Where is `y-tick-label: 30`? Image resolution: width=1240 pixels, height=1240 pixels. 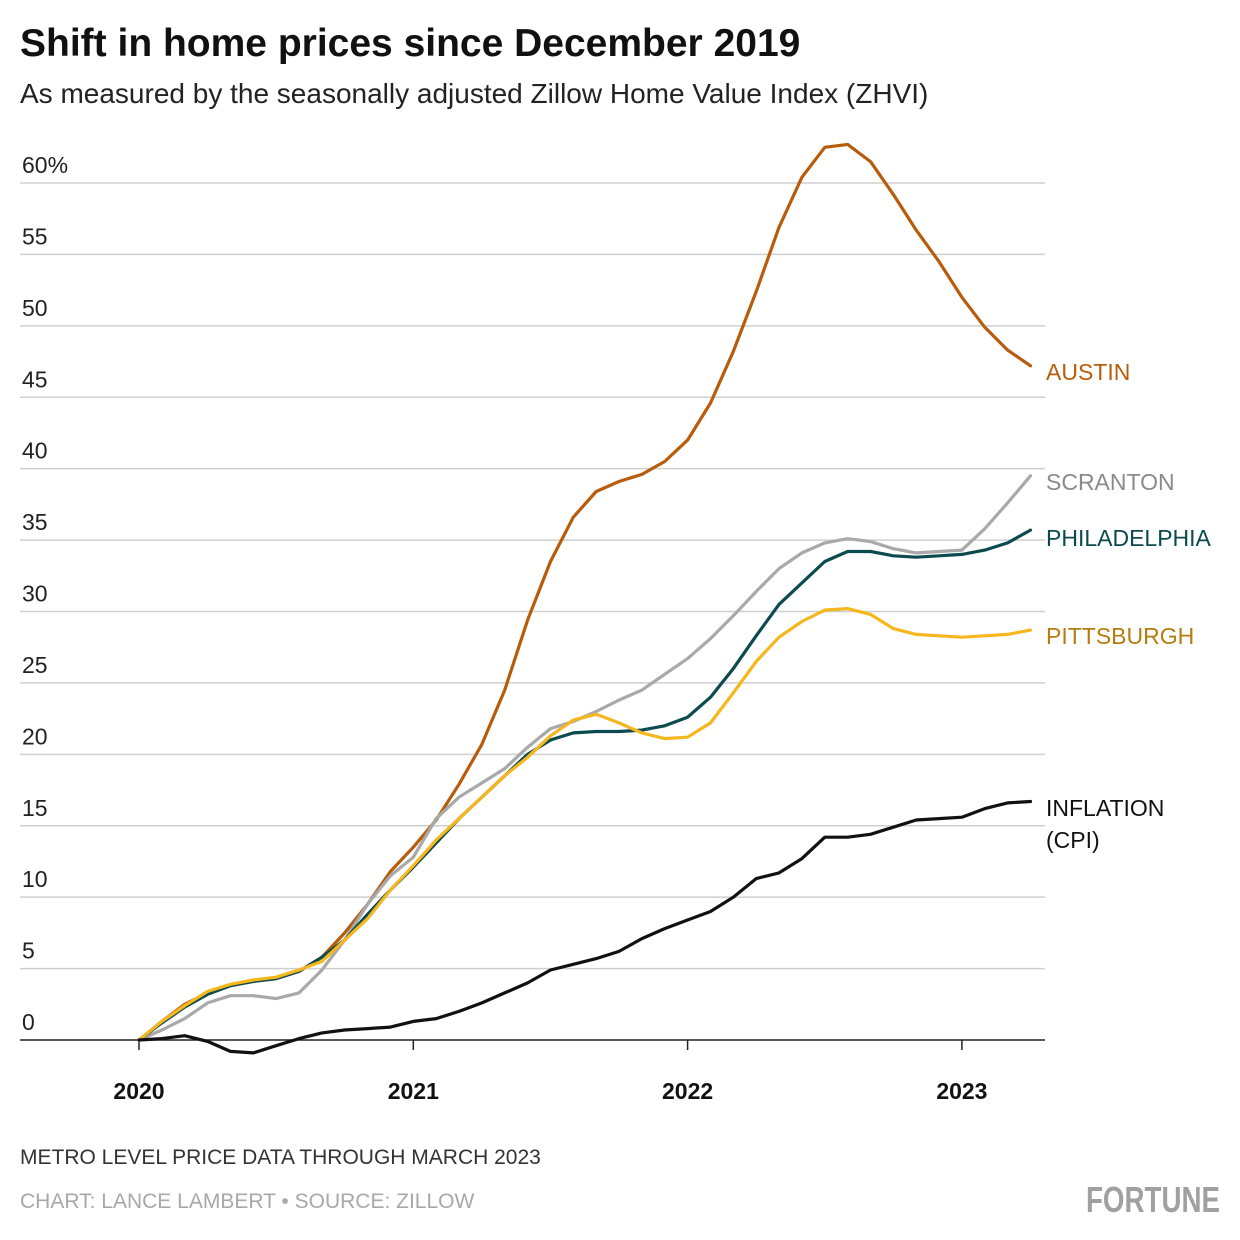 y-tick-label: 30 is located at coordinates (35, 594).